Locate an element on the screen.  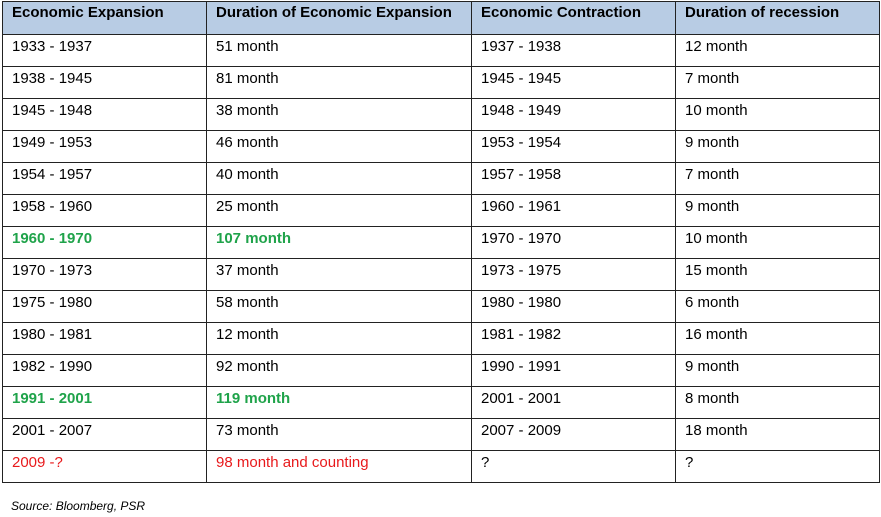
expansion-duration: 81 month is located at coordinates (339, 82).